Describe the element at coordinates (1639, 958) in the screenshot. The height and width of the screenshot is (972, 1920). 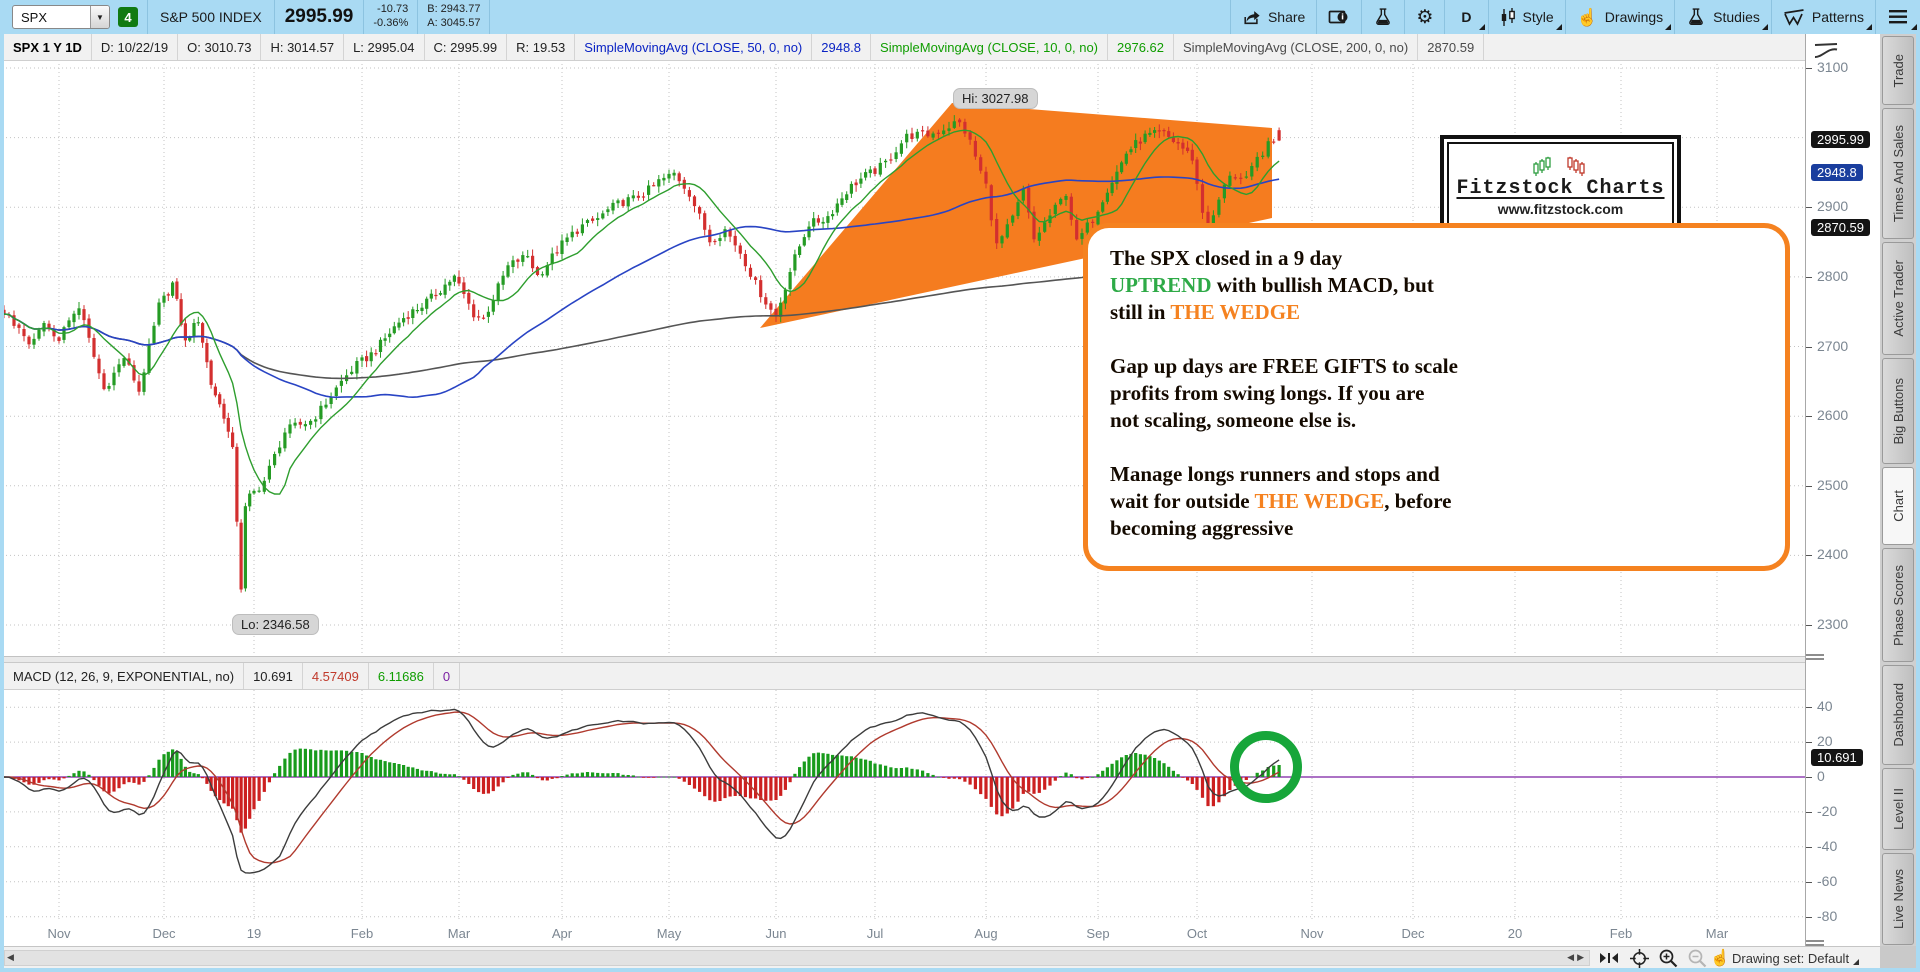
I see `crosshair-button` at that location.